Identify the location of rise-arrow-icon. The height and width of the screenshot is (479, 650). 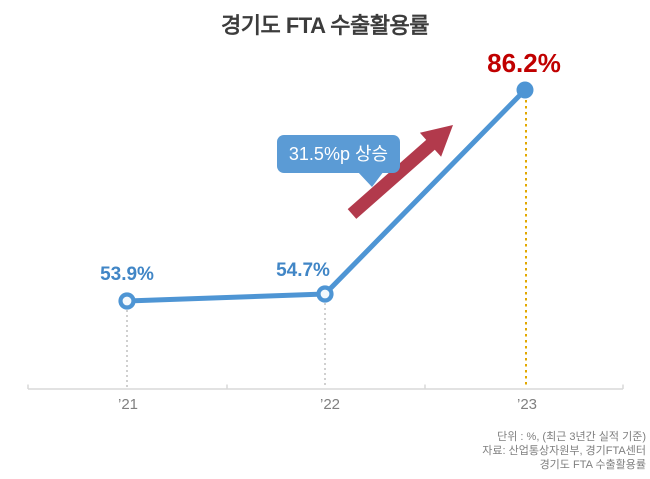
(400, 172).